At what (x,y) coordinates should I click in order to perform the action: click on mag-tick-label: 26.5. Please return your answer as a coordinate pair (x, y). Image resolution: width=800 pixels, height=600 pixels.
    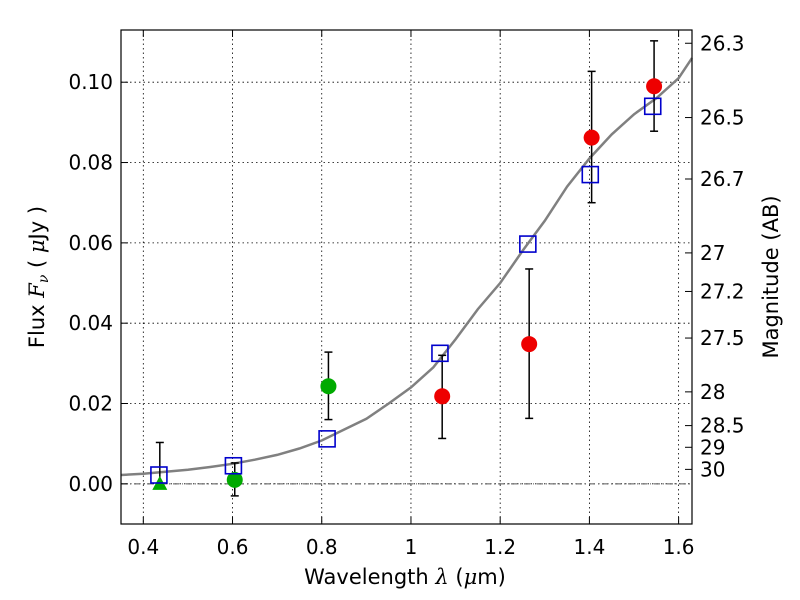
    Looking at the image, I should click on (722, 118).